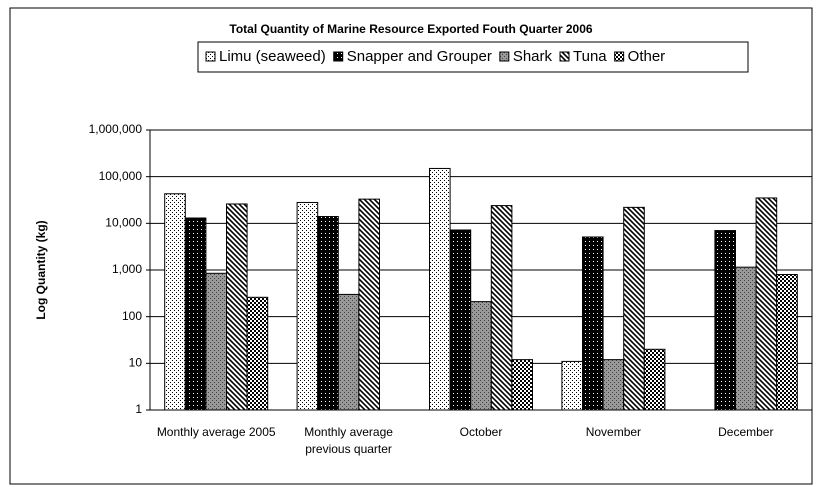  What do you see at coordinates (132, 316) in the screenshot?
I see `y-tick-label: 100` at bounding box center [132, 316].